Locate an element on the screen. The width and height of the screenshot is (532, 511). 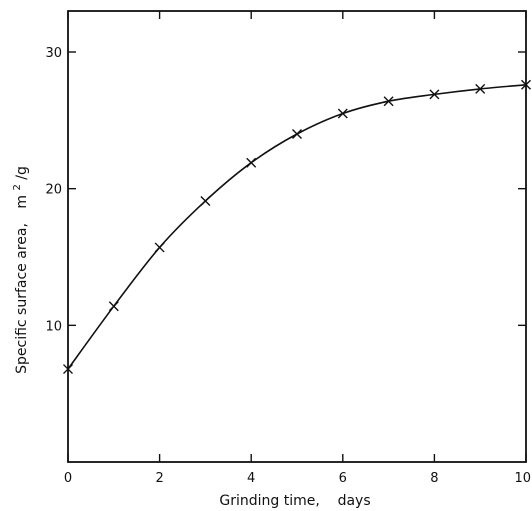
x-tick-label: 8 is located at coordinates (434, 478).